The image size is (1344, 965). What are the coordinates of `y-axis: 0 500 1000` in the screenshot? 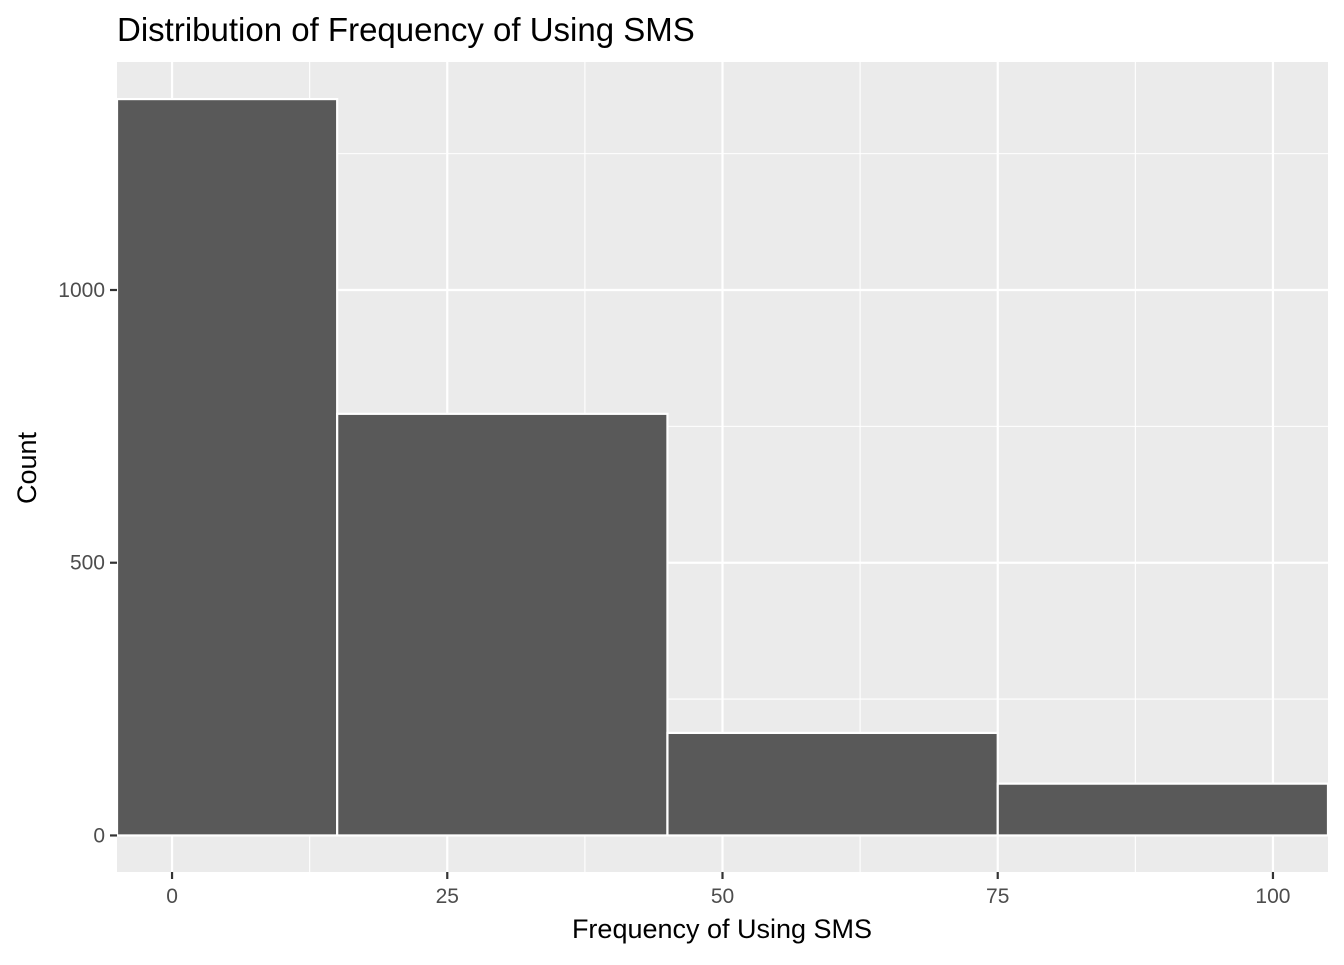 It's located at (87, 563).